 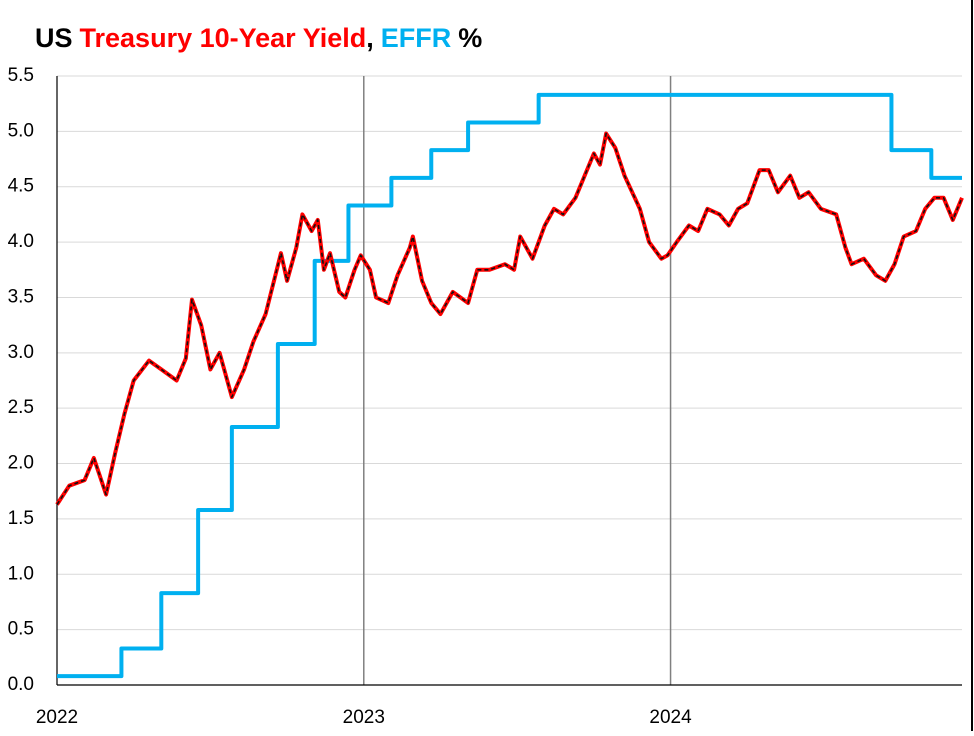 What do you see at coordinates (21, 296) in the screenshot?
I see `y-tick-label: 3.5` at bounding box center [21, 296].